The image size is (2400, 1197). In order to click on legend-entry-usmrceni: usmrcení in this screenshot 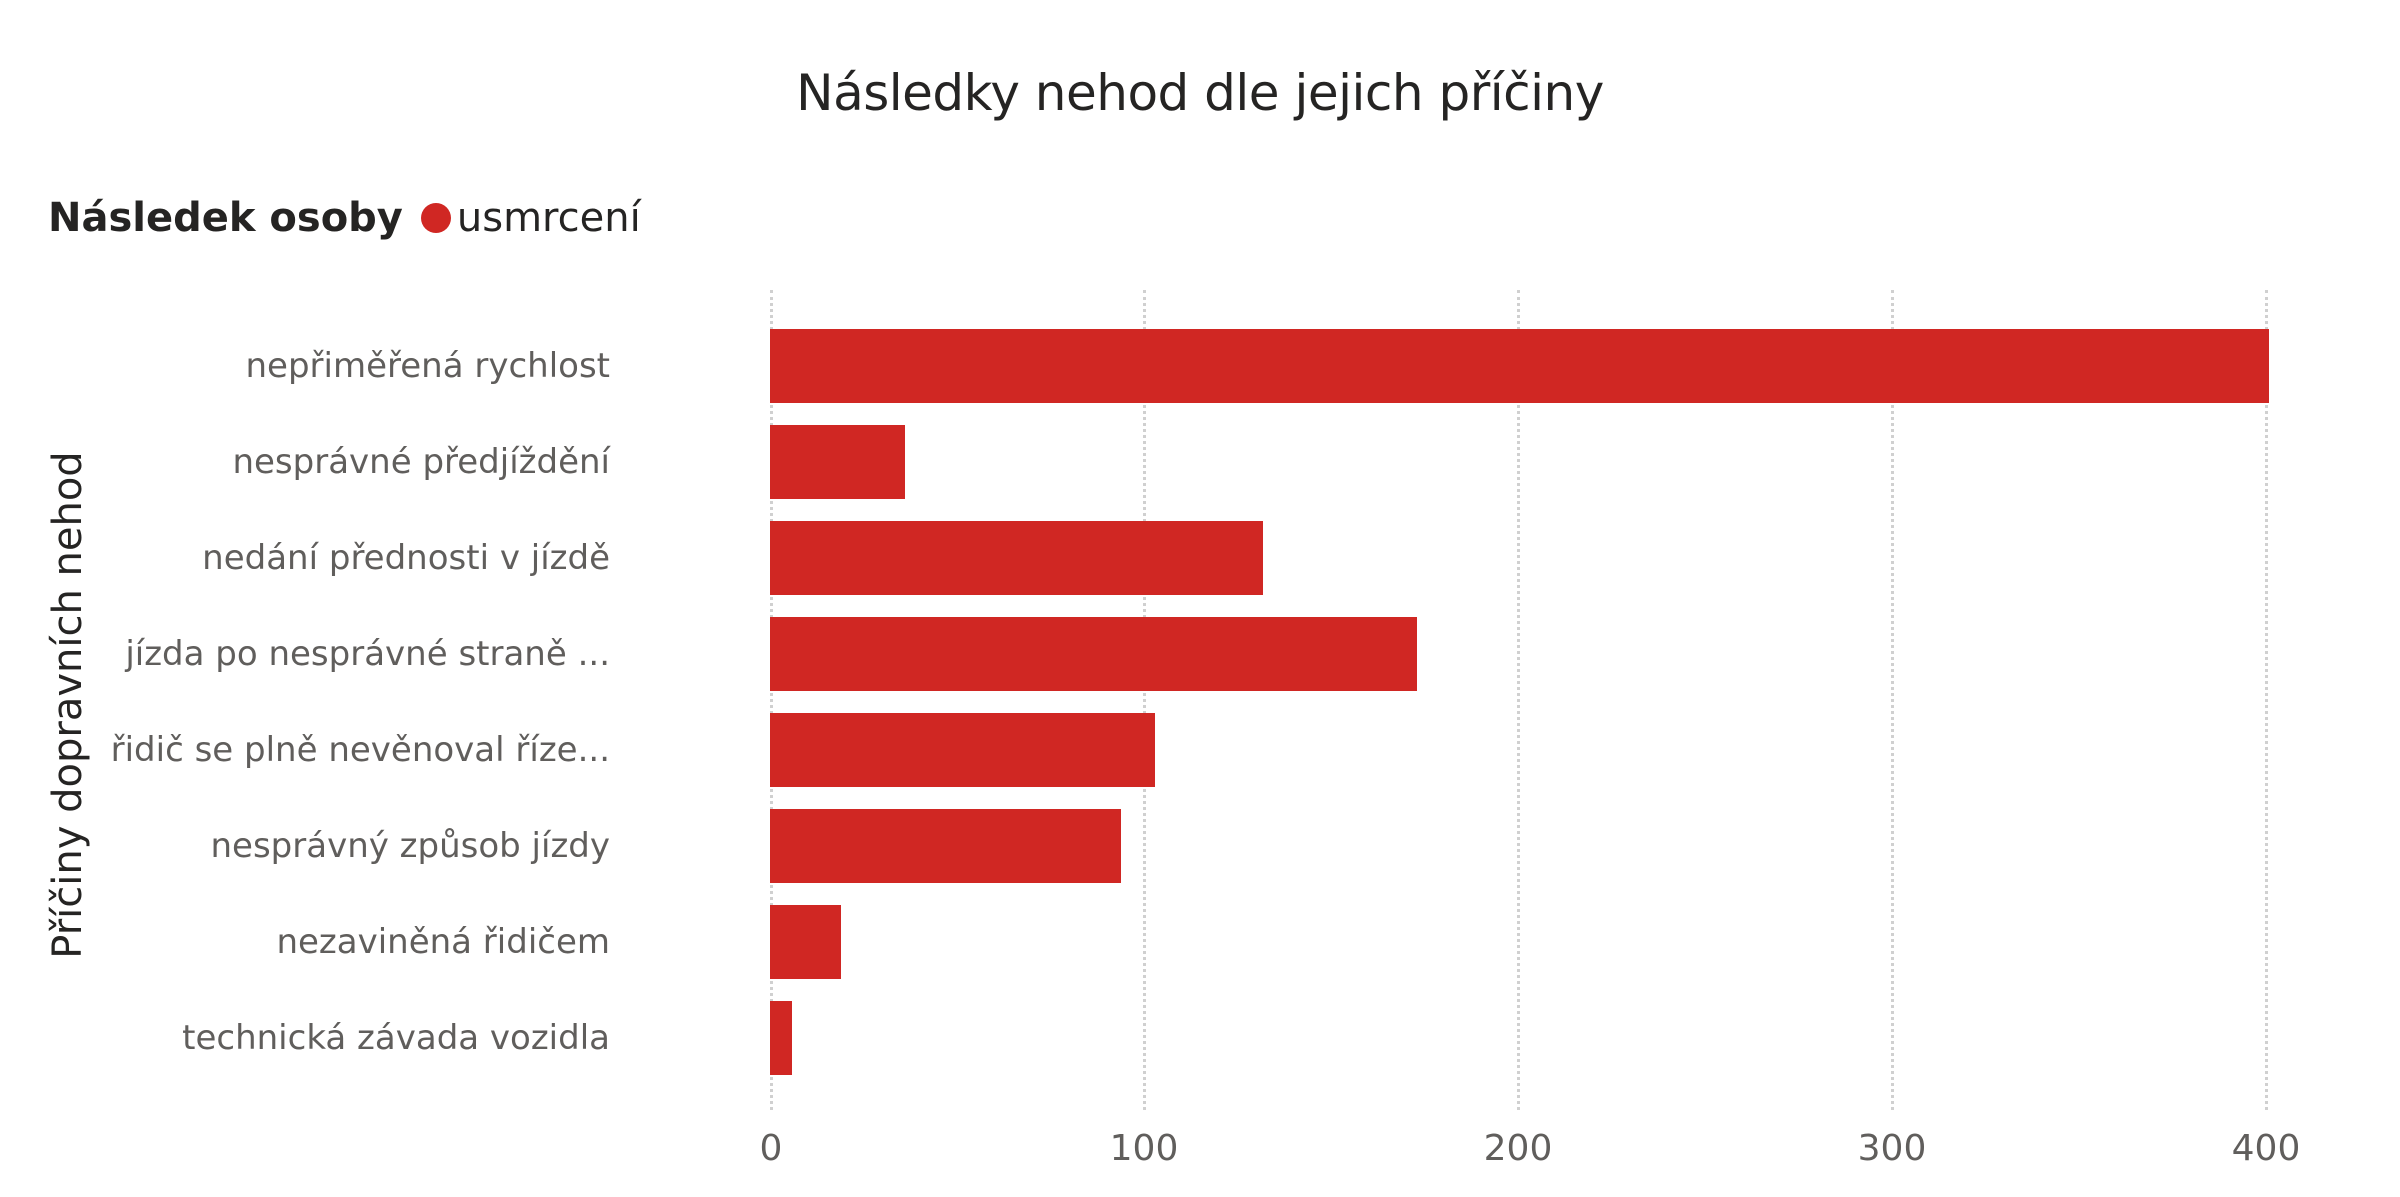, I will do `click(548, 218)`.